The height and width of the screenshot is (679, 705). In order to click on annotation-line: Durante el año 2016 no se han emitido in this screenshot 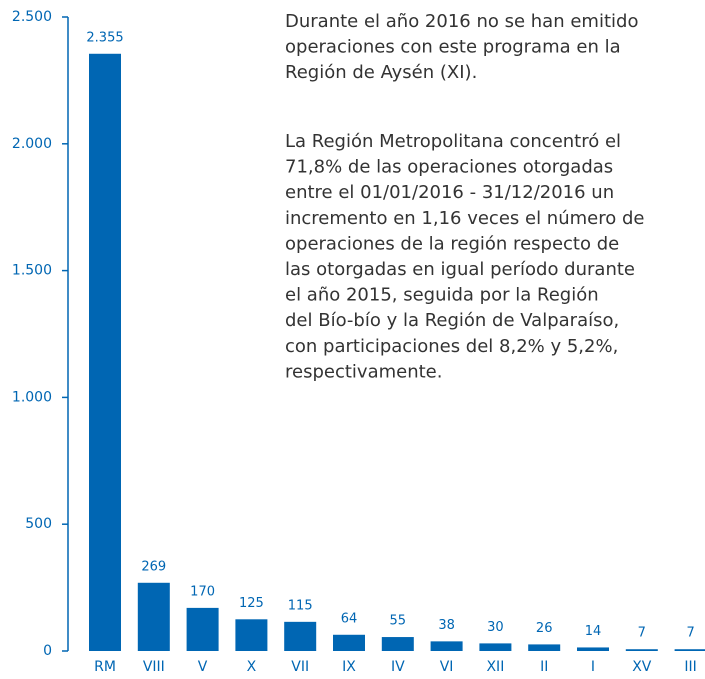, I will do `click(461, 21)`.